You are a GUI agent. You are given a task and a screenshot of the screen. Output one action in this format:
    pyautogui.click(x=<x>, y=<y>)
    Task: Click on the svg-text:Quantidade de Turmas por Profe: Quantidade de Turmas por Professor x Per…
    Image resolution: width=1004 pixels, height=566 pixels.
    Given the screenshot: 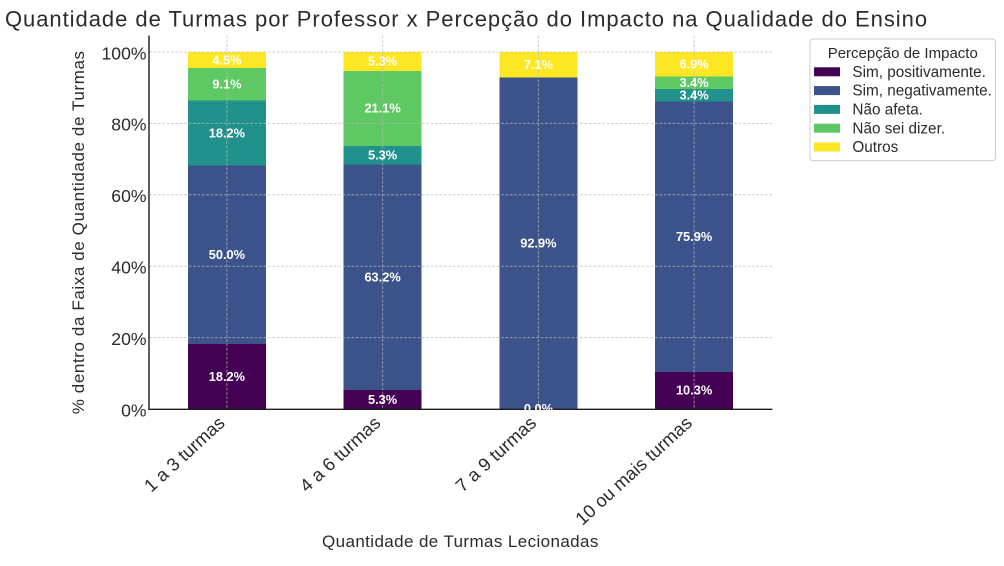 What is the action you would take?
    pyautogui.click(x=466, y=18)
    